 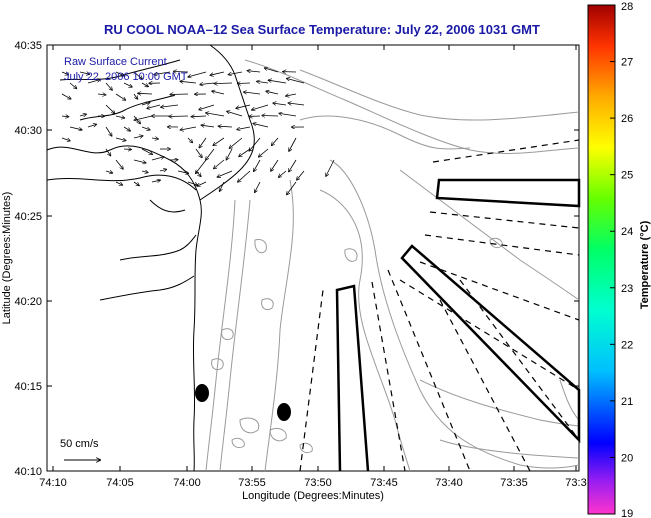 I want to click on y-tick-label: 40:20, so click(x=28, y=302).